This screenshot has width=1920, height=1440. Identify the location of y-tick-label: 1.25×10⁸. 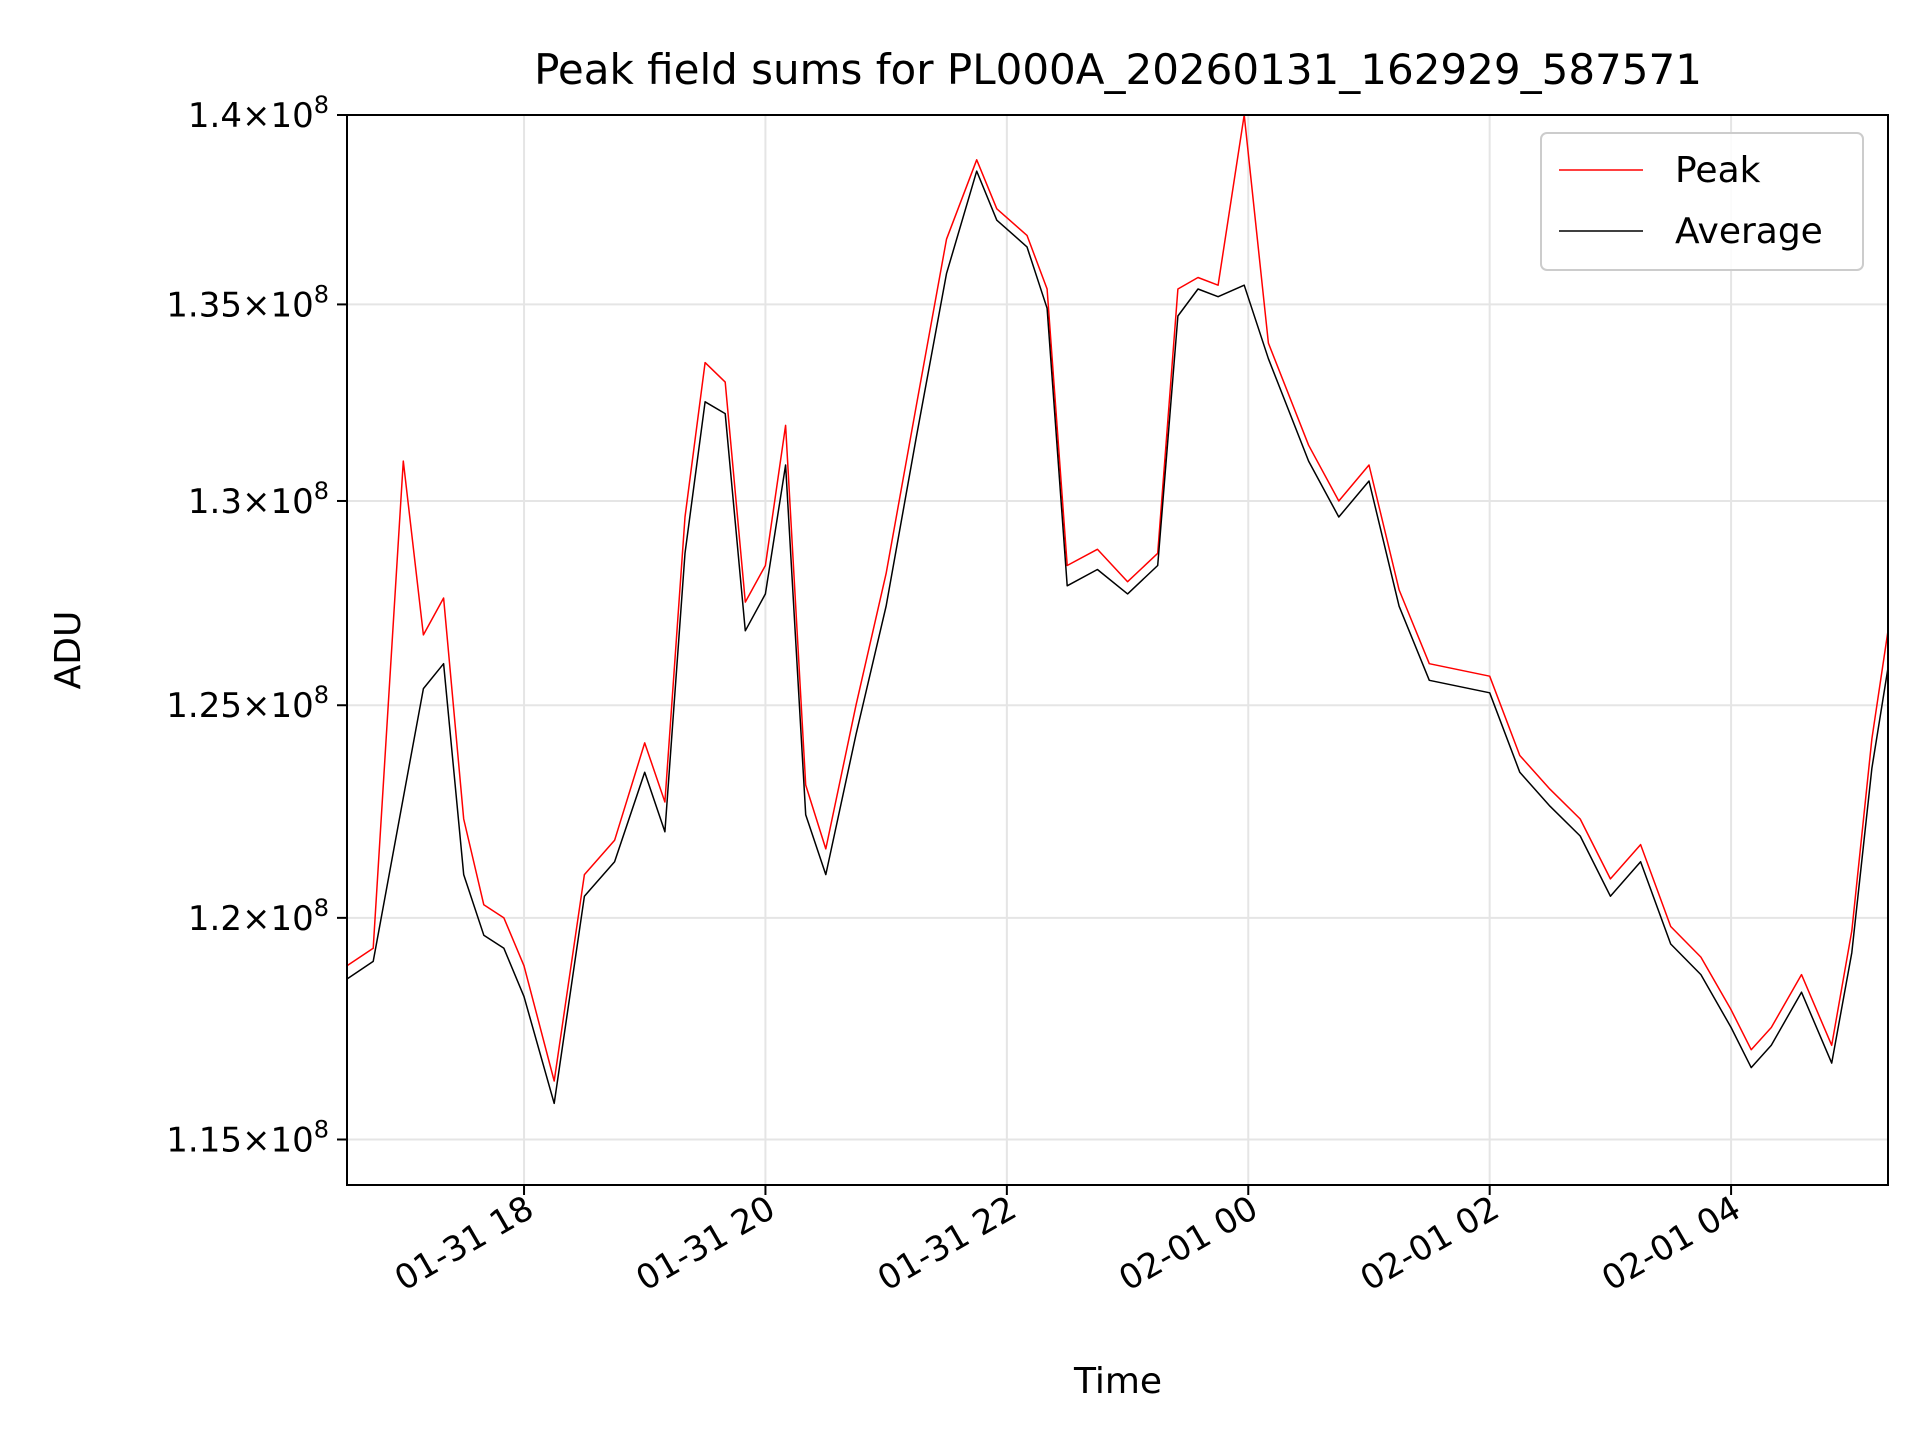
(247, 703).